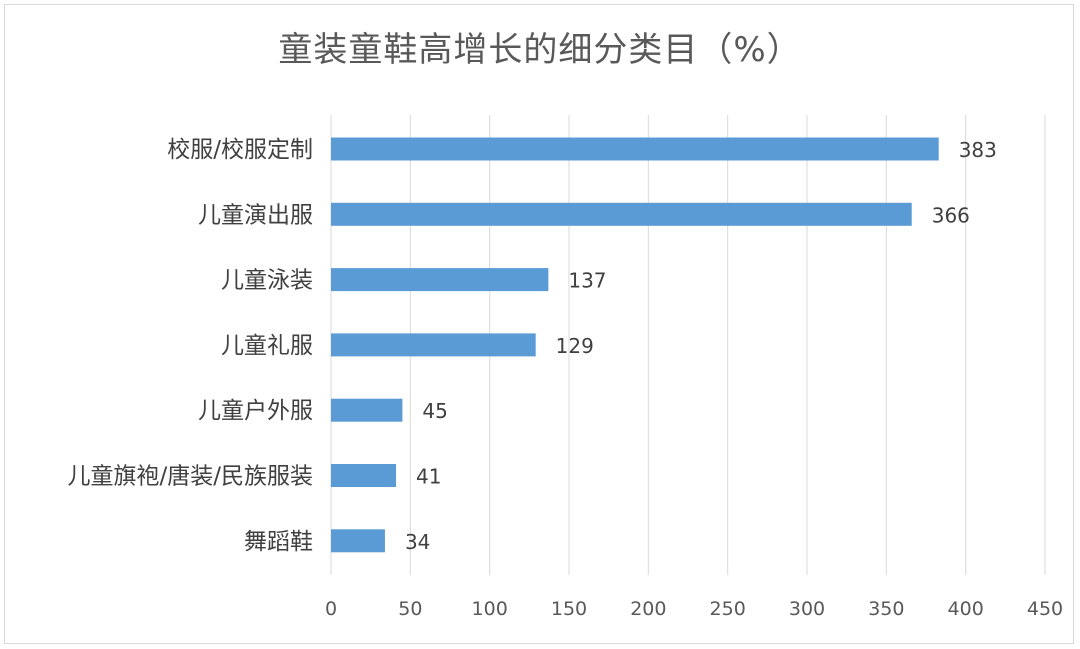 Image resolution: width=1080 pixels, height=649 pixels. I want to click on data-label: 137, so click(587, 281).